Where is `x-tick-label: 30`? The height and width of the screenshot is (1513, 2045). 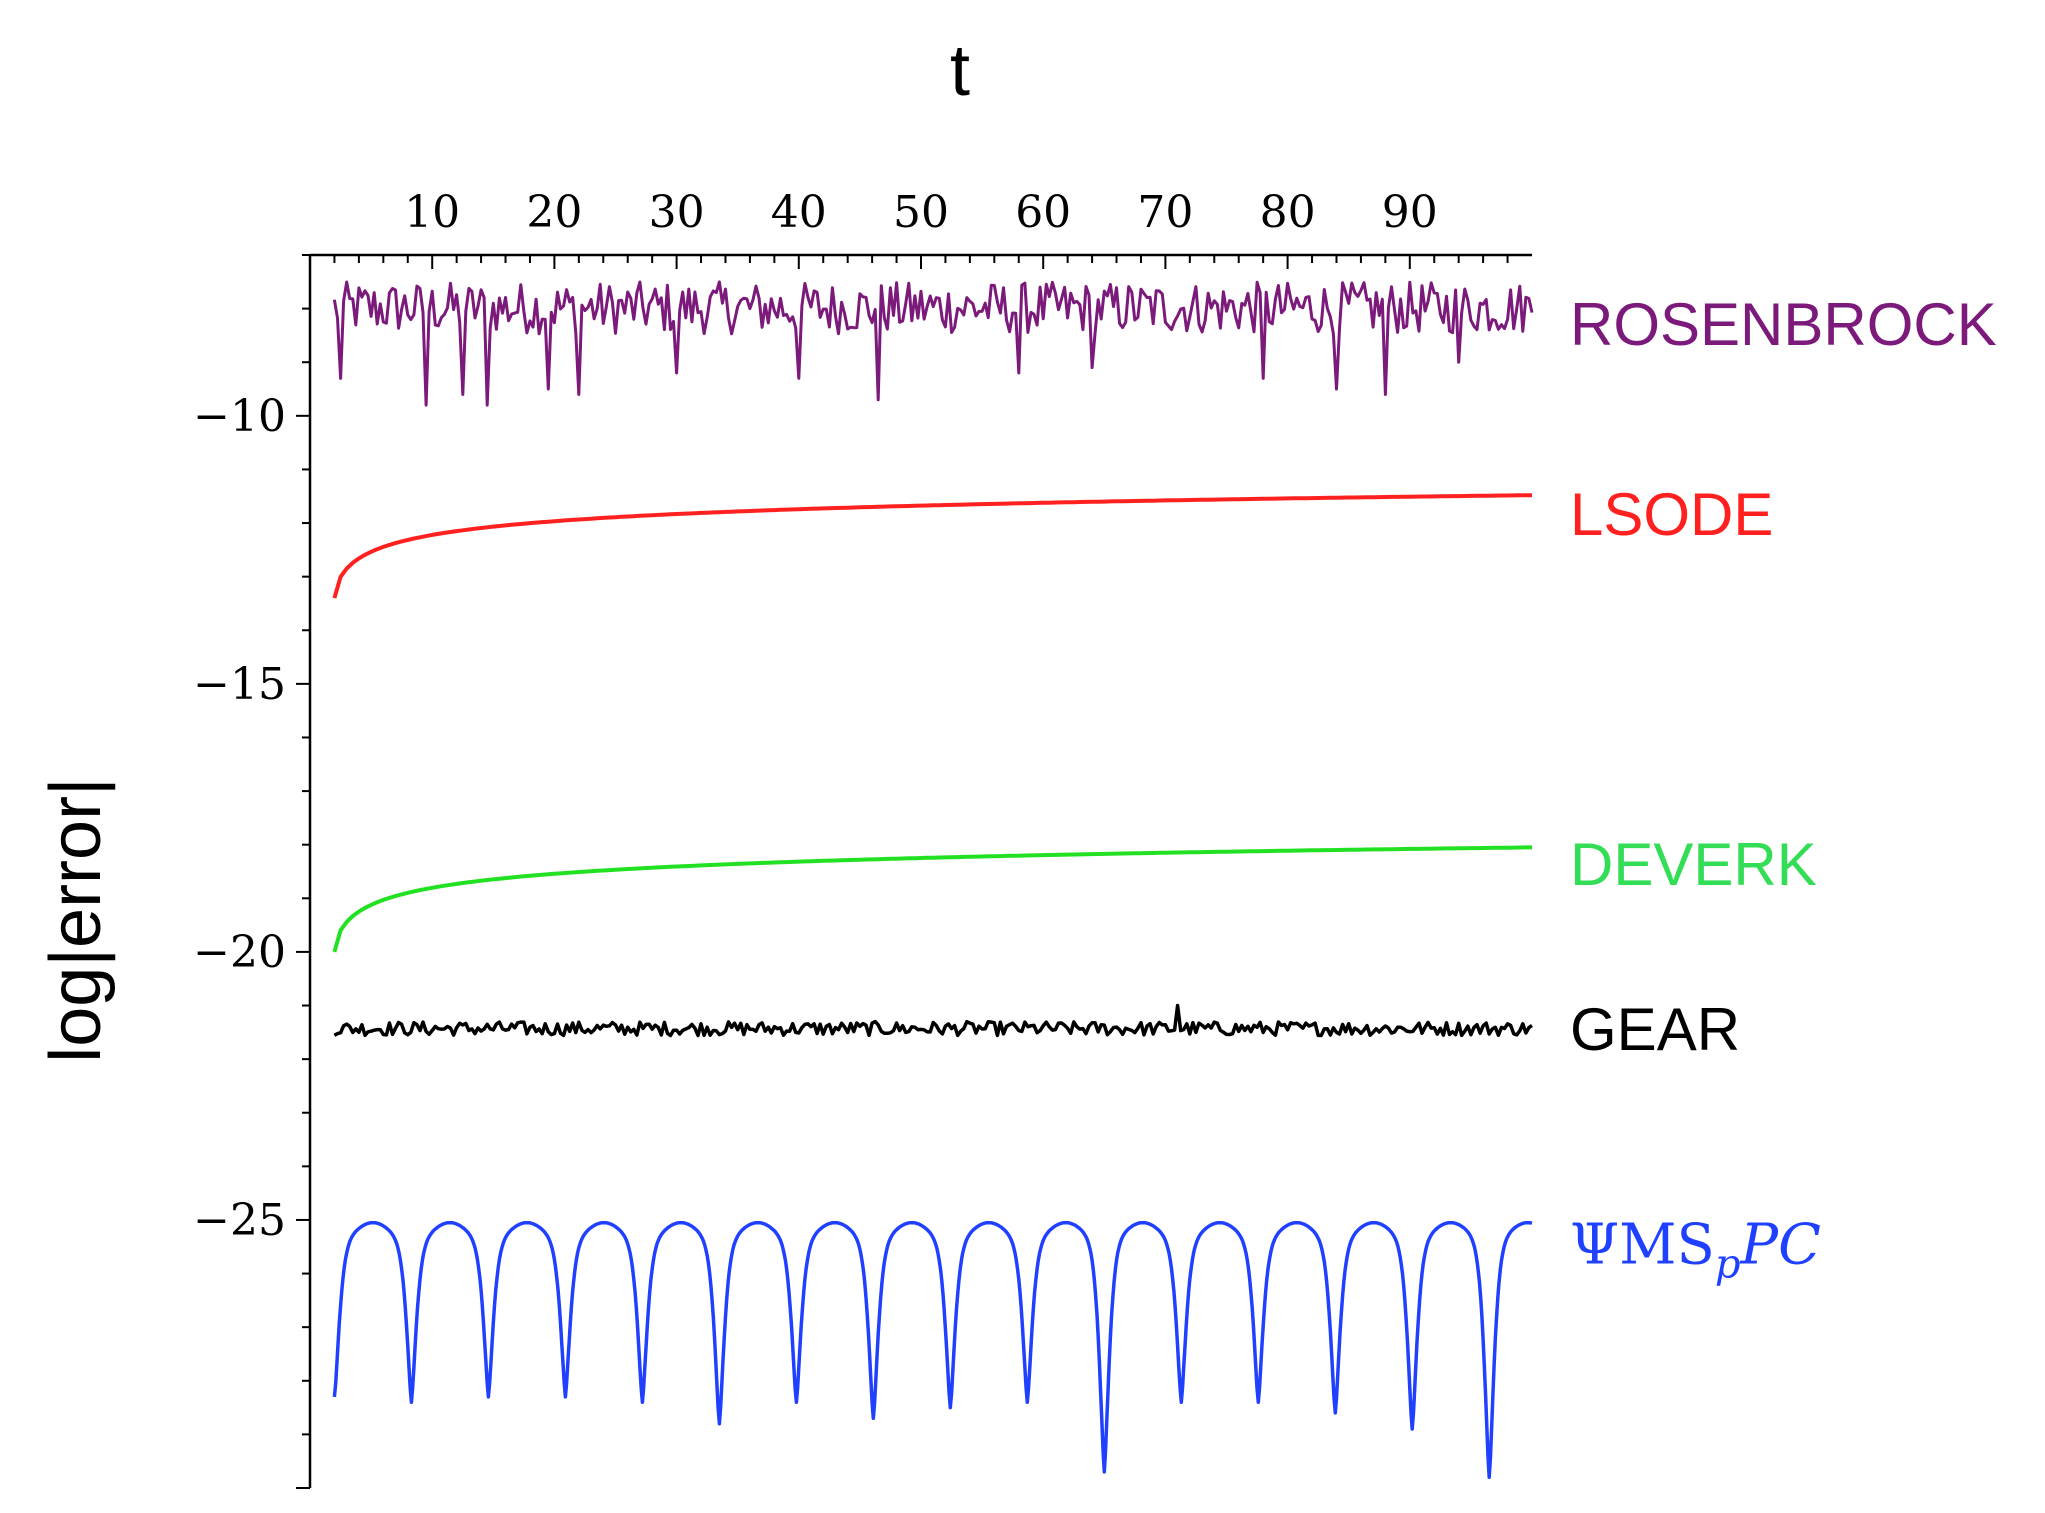
x-tick-label: 30 is located at coordinates (677, 212).